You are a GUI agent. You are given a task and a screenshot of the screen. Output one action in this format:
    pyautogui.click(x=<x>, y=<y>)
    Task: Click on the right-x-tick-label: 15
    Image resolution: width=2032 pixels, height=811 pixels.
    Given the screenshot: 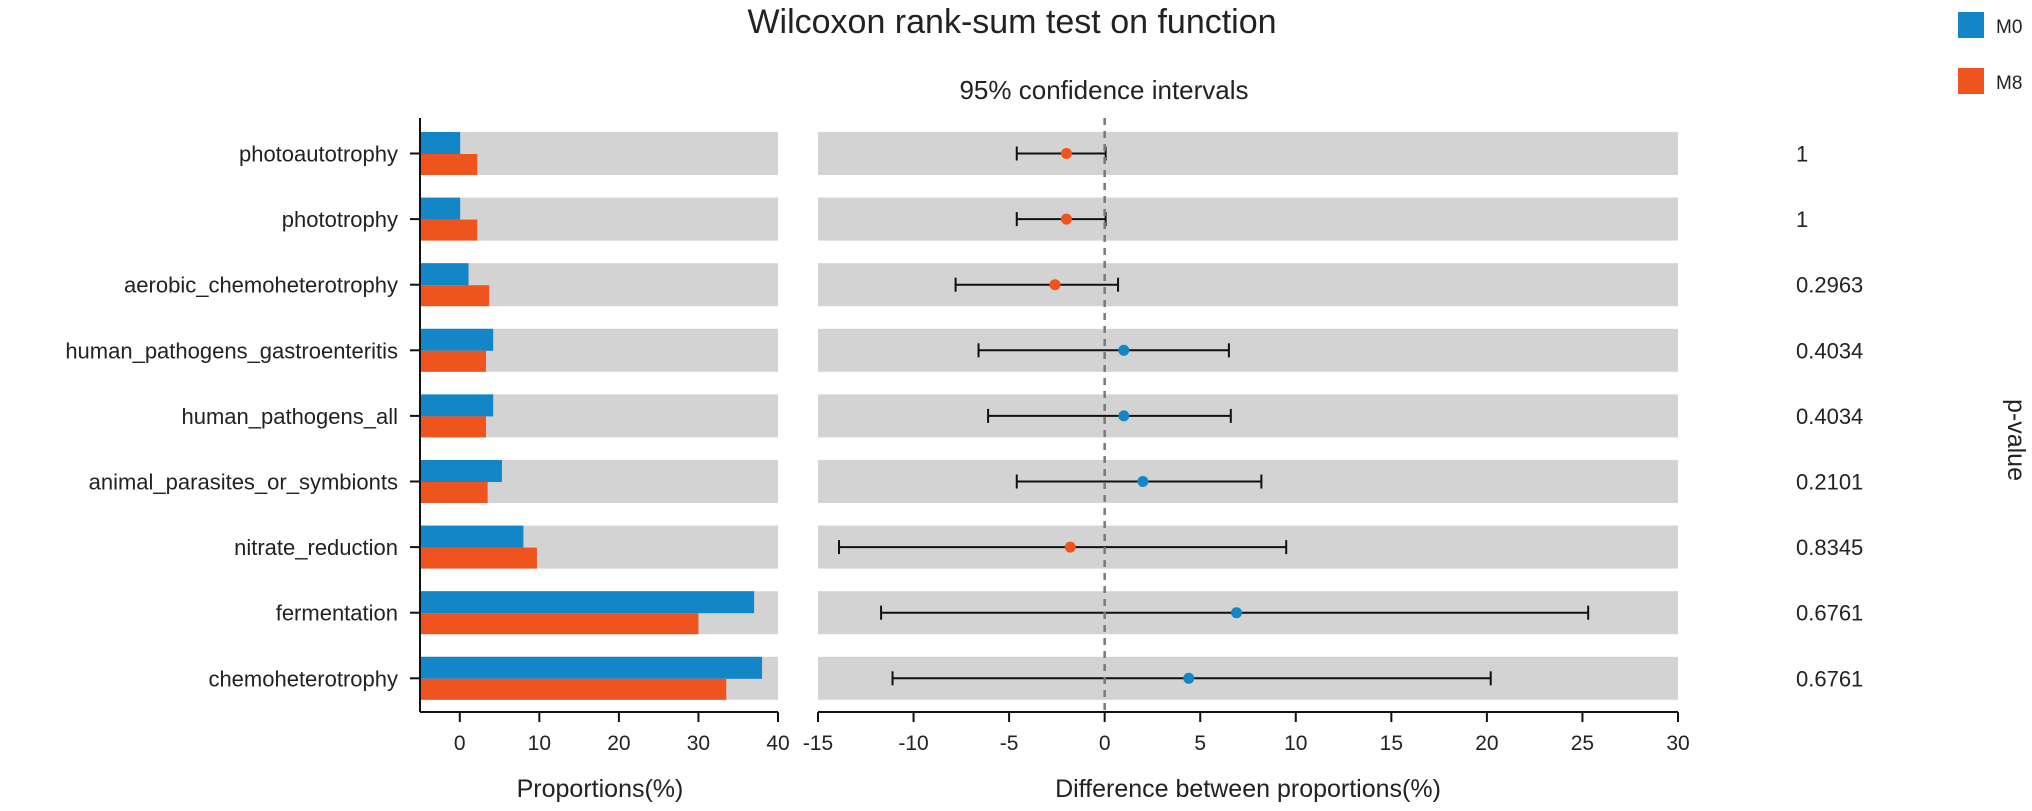 What is the action you would take?
    pyautogui.click(x=1391, y=743)
    